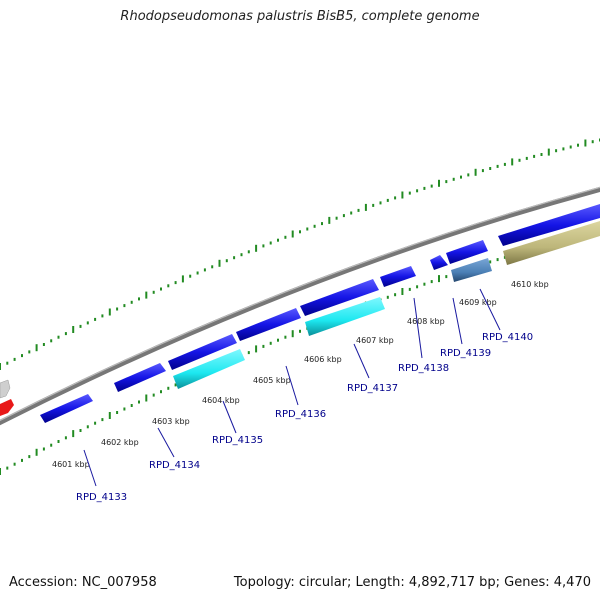  What do you see at coordinates (551, 243) in the screenshot?
I see `gene-arrow-khaki` at bounding box center [551, 243].